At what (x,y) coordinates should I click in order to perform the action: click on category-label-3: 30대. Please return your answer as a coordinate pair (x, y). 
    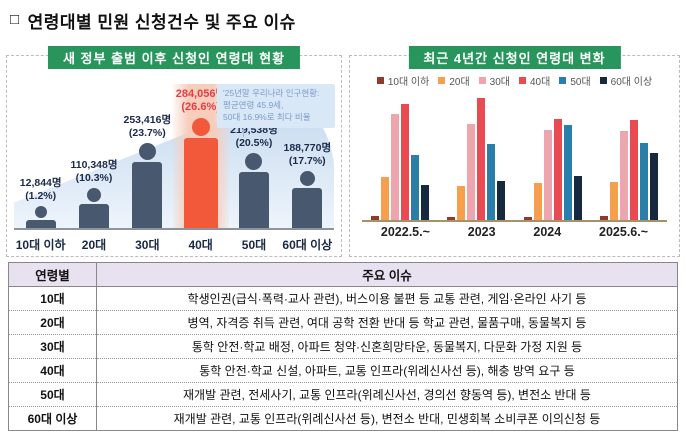
    Looking at the image, I should click on (147, 245).